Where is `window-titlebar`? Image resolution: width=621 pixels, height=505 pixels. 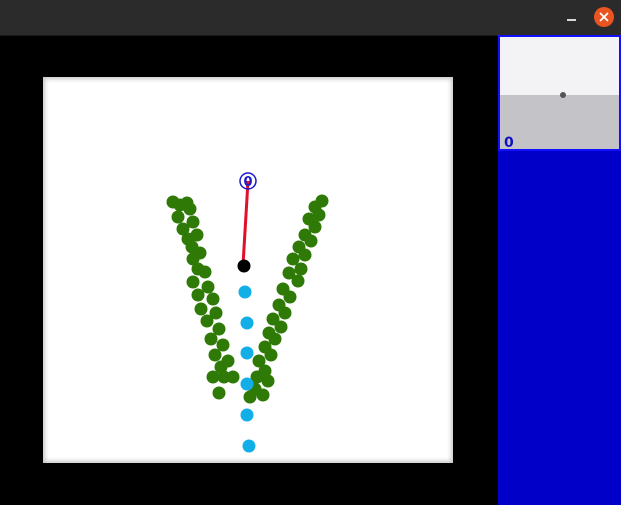
window-titlebar is located at coordinates (310, 18).